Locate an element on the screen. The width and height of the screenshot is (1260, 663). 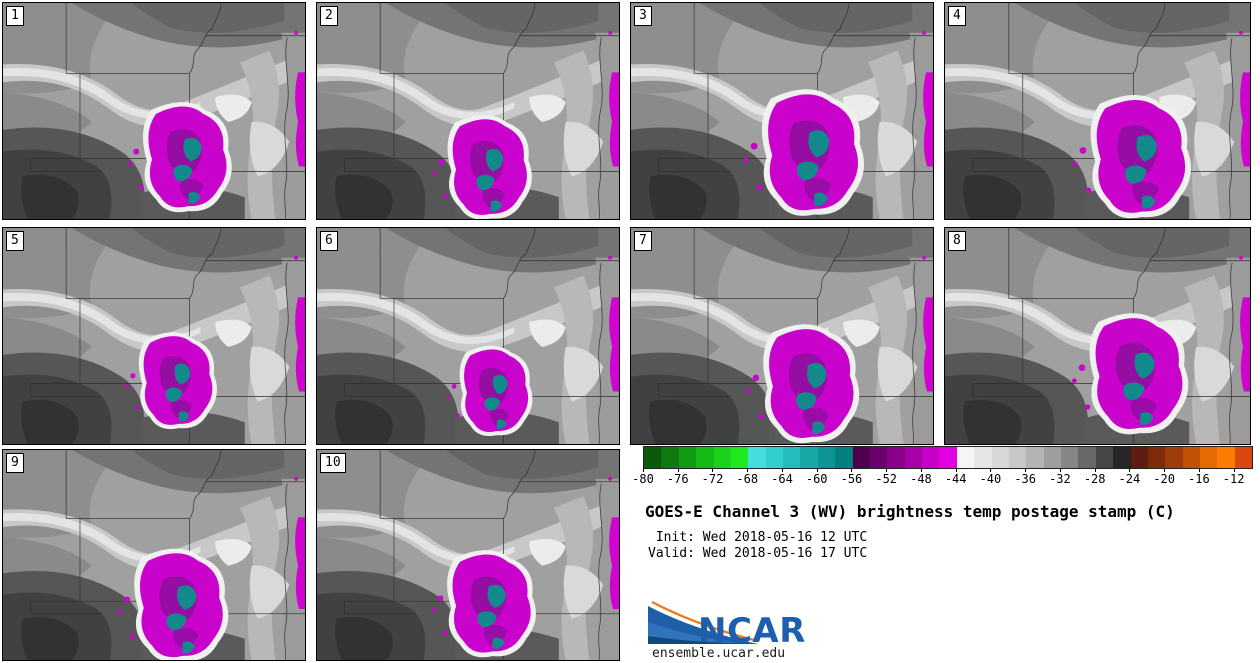
init-time-label: Init: Wed 2018-05-16 12 UTC is located at coordinates (758, 537).